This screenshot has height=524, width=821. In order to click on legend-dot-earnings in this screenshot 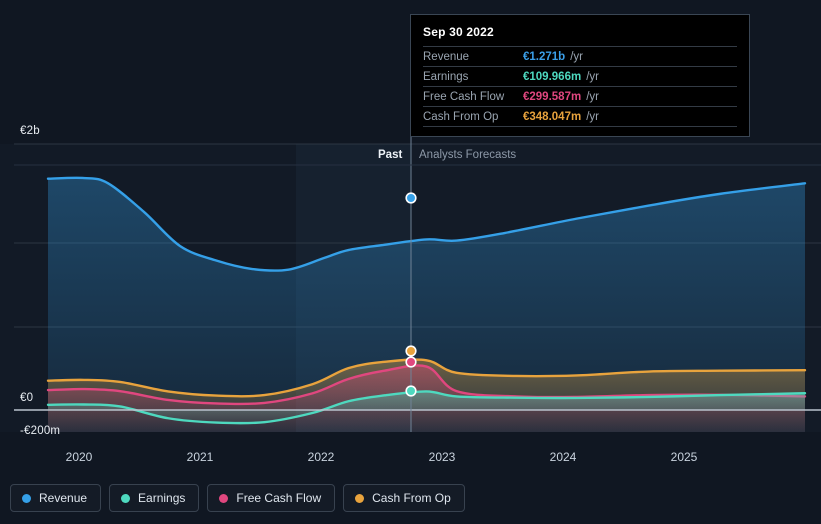, I will do `click(126, 498)`.